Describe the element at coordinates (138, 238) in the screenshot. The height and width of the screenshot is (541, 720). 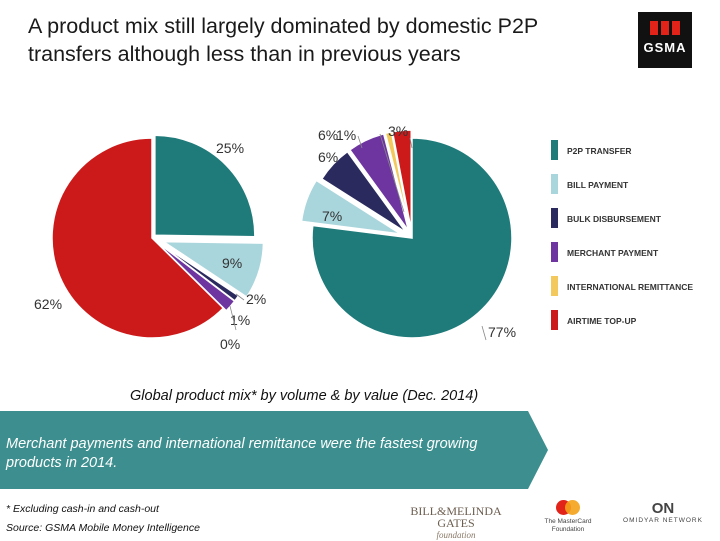
I see `pie1-slice-airtime` at that location.